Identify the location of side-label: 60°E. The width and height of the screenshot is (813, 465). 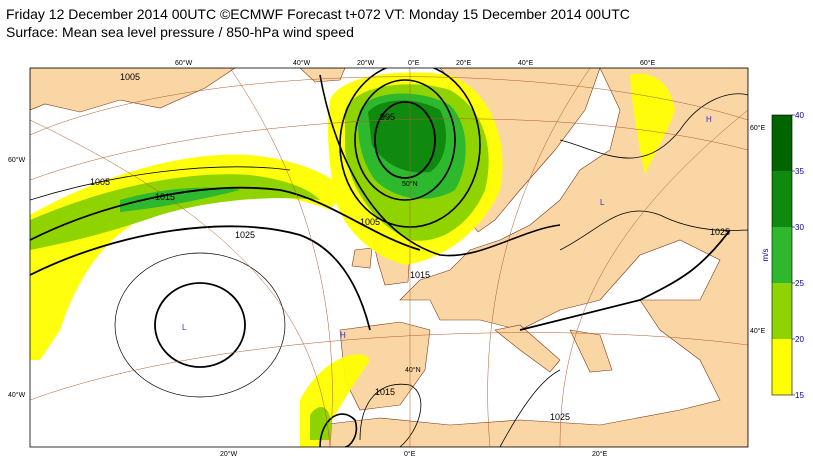
(758, 128).